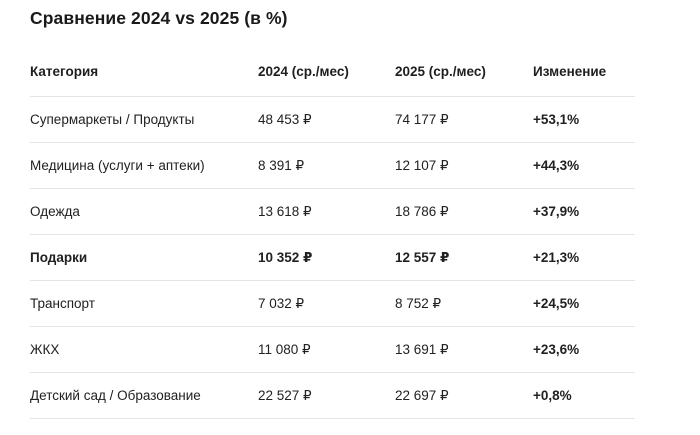 This screenshot has width=700, height=435. Describe the element at coordinates (570, 71) in the screenshot. I see `column-header-change: Изменение` at that location.